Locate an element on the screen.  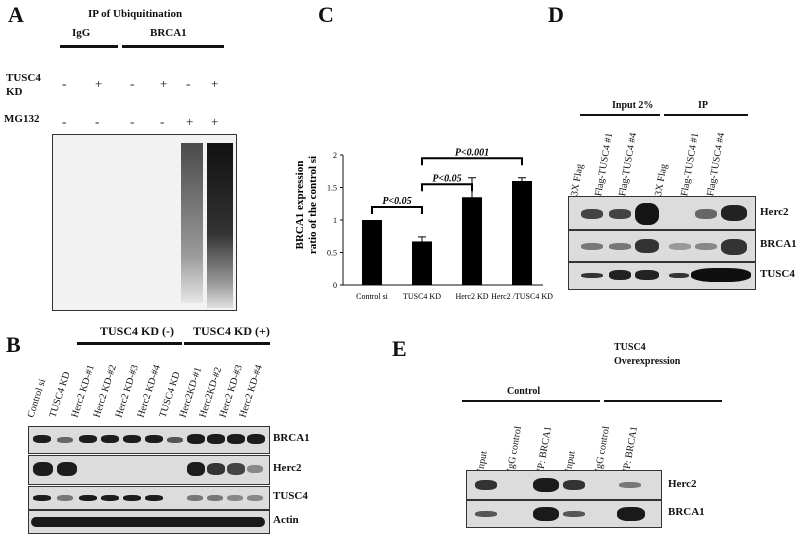
panel-e-group2-line2: Overexpression is located at coordinates (647, 361).